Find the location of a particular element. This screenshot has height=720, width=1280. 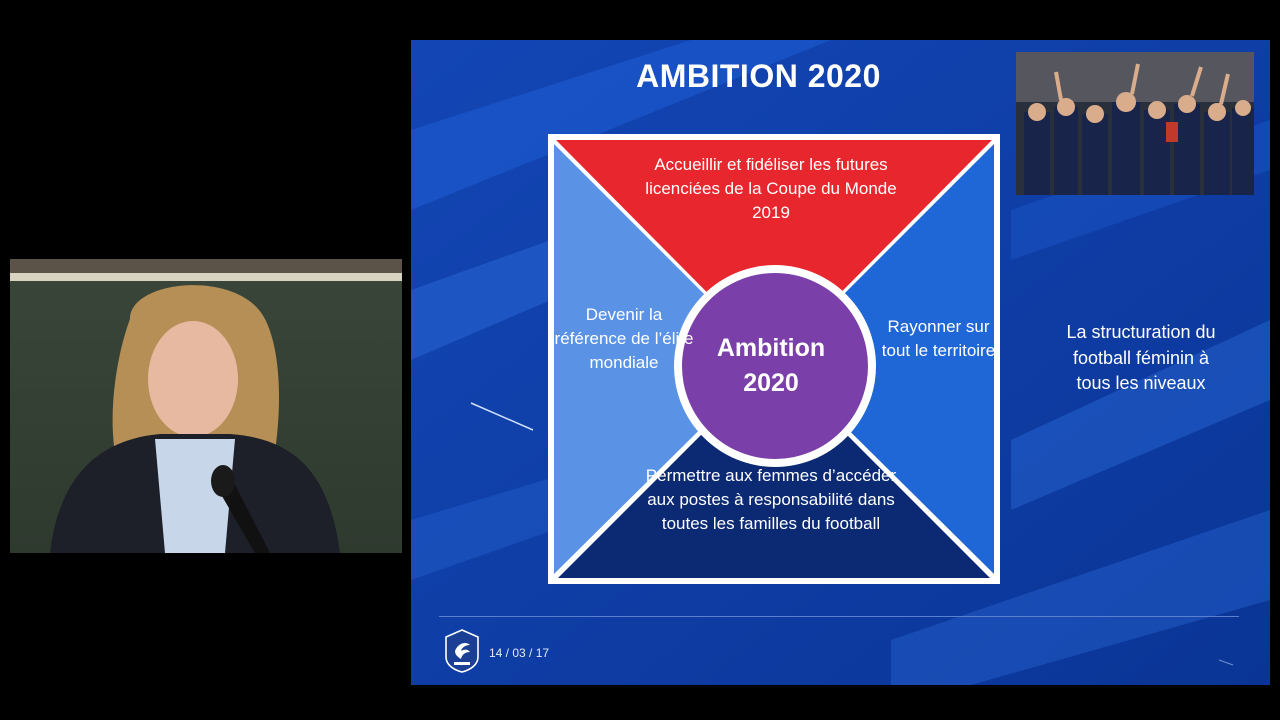

slide-title: AMBITION 2020 is located at coordinates (758, 76).